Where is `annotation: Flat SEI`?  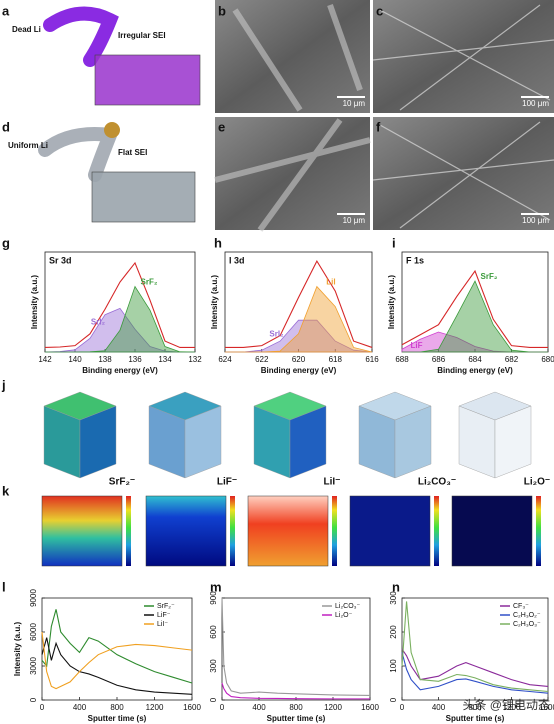
annotation: Flat SEI is located at coordinates (132, 152).